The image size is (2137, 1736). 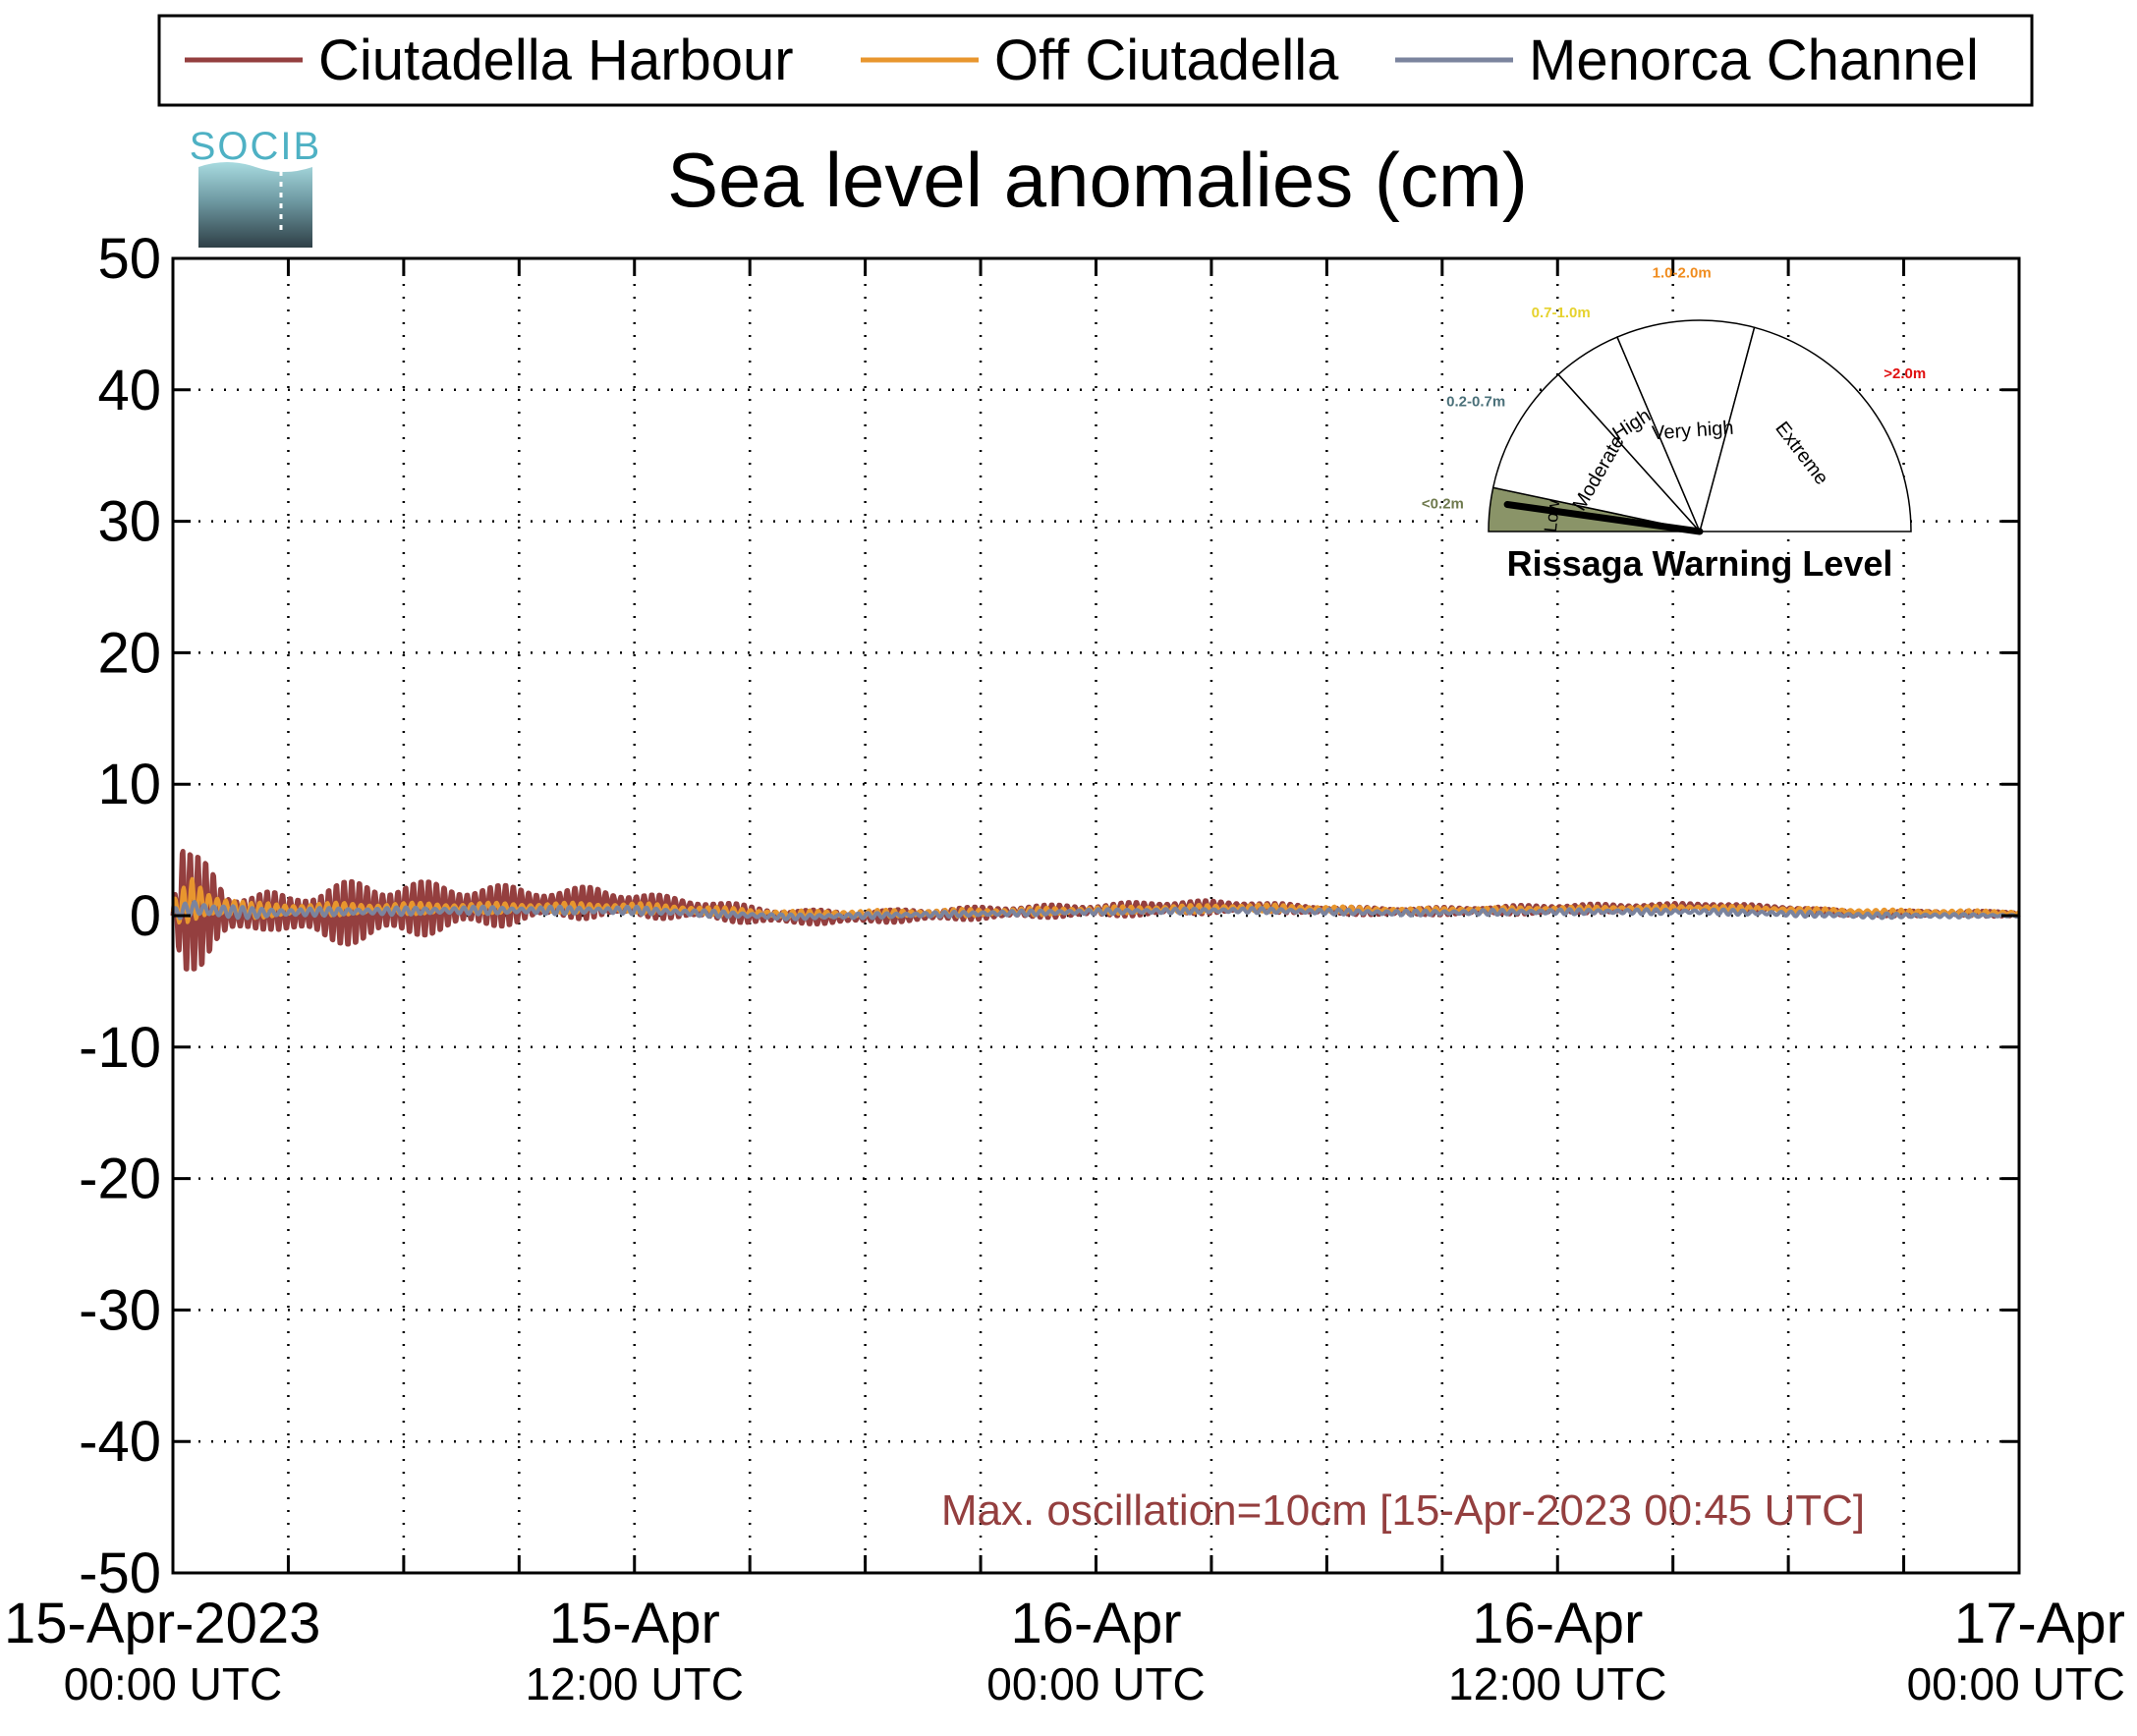 I want to click on gauge-sector-very-high, so click(x=1686, y=426).